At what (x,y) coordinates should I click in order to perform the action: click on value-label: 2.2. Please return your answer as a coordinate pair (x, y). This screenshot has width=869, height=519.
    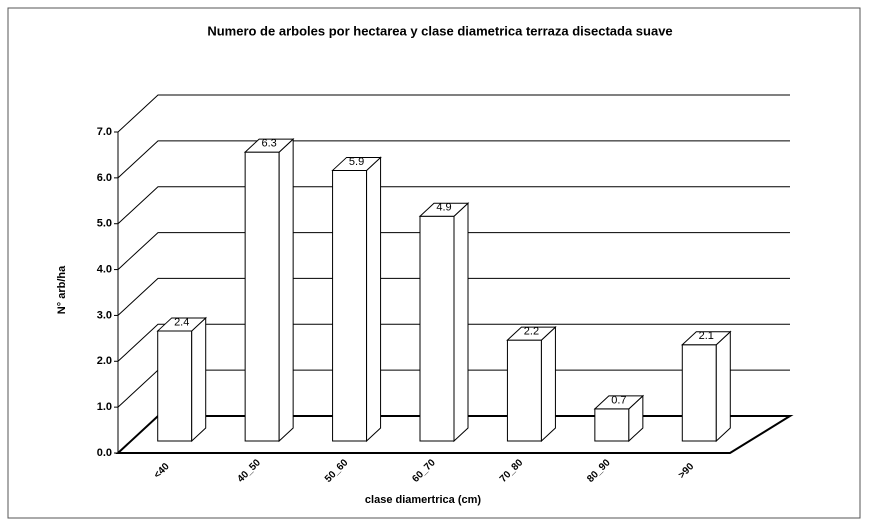
    Looking at the image, I should click on (531, 332).